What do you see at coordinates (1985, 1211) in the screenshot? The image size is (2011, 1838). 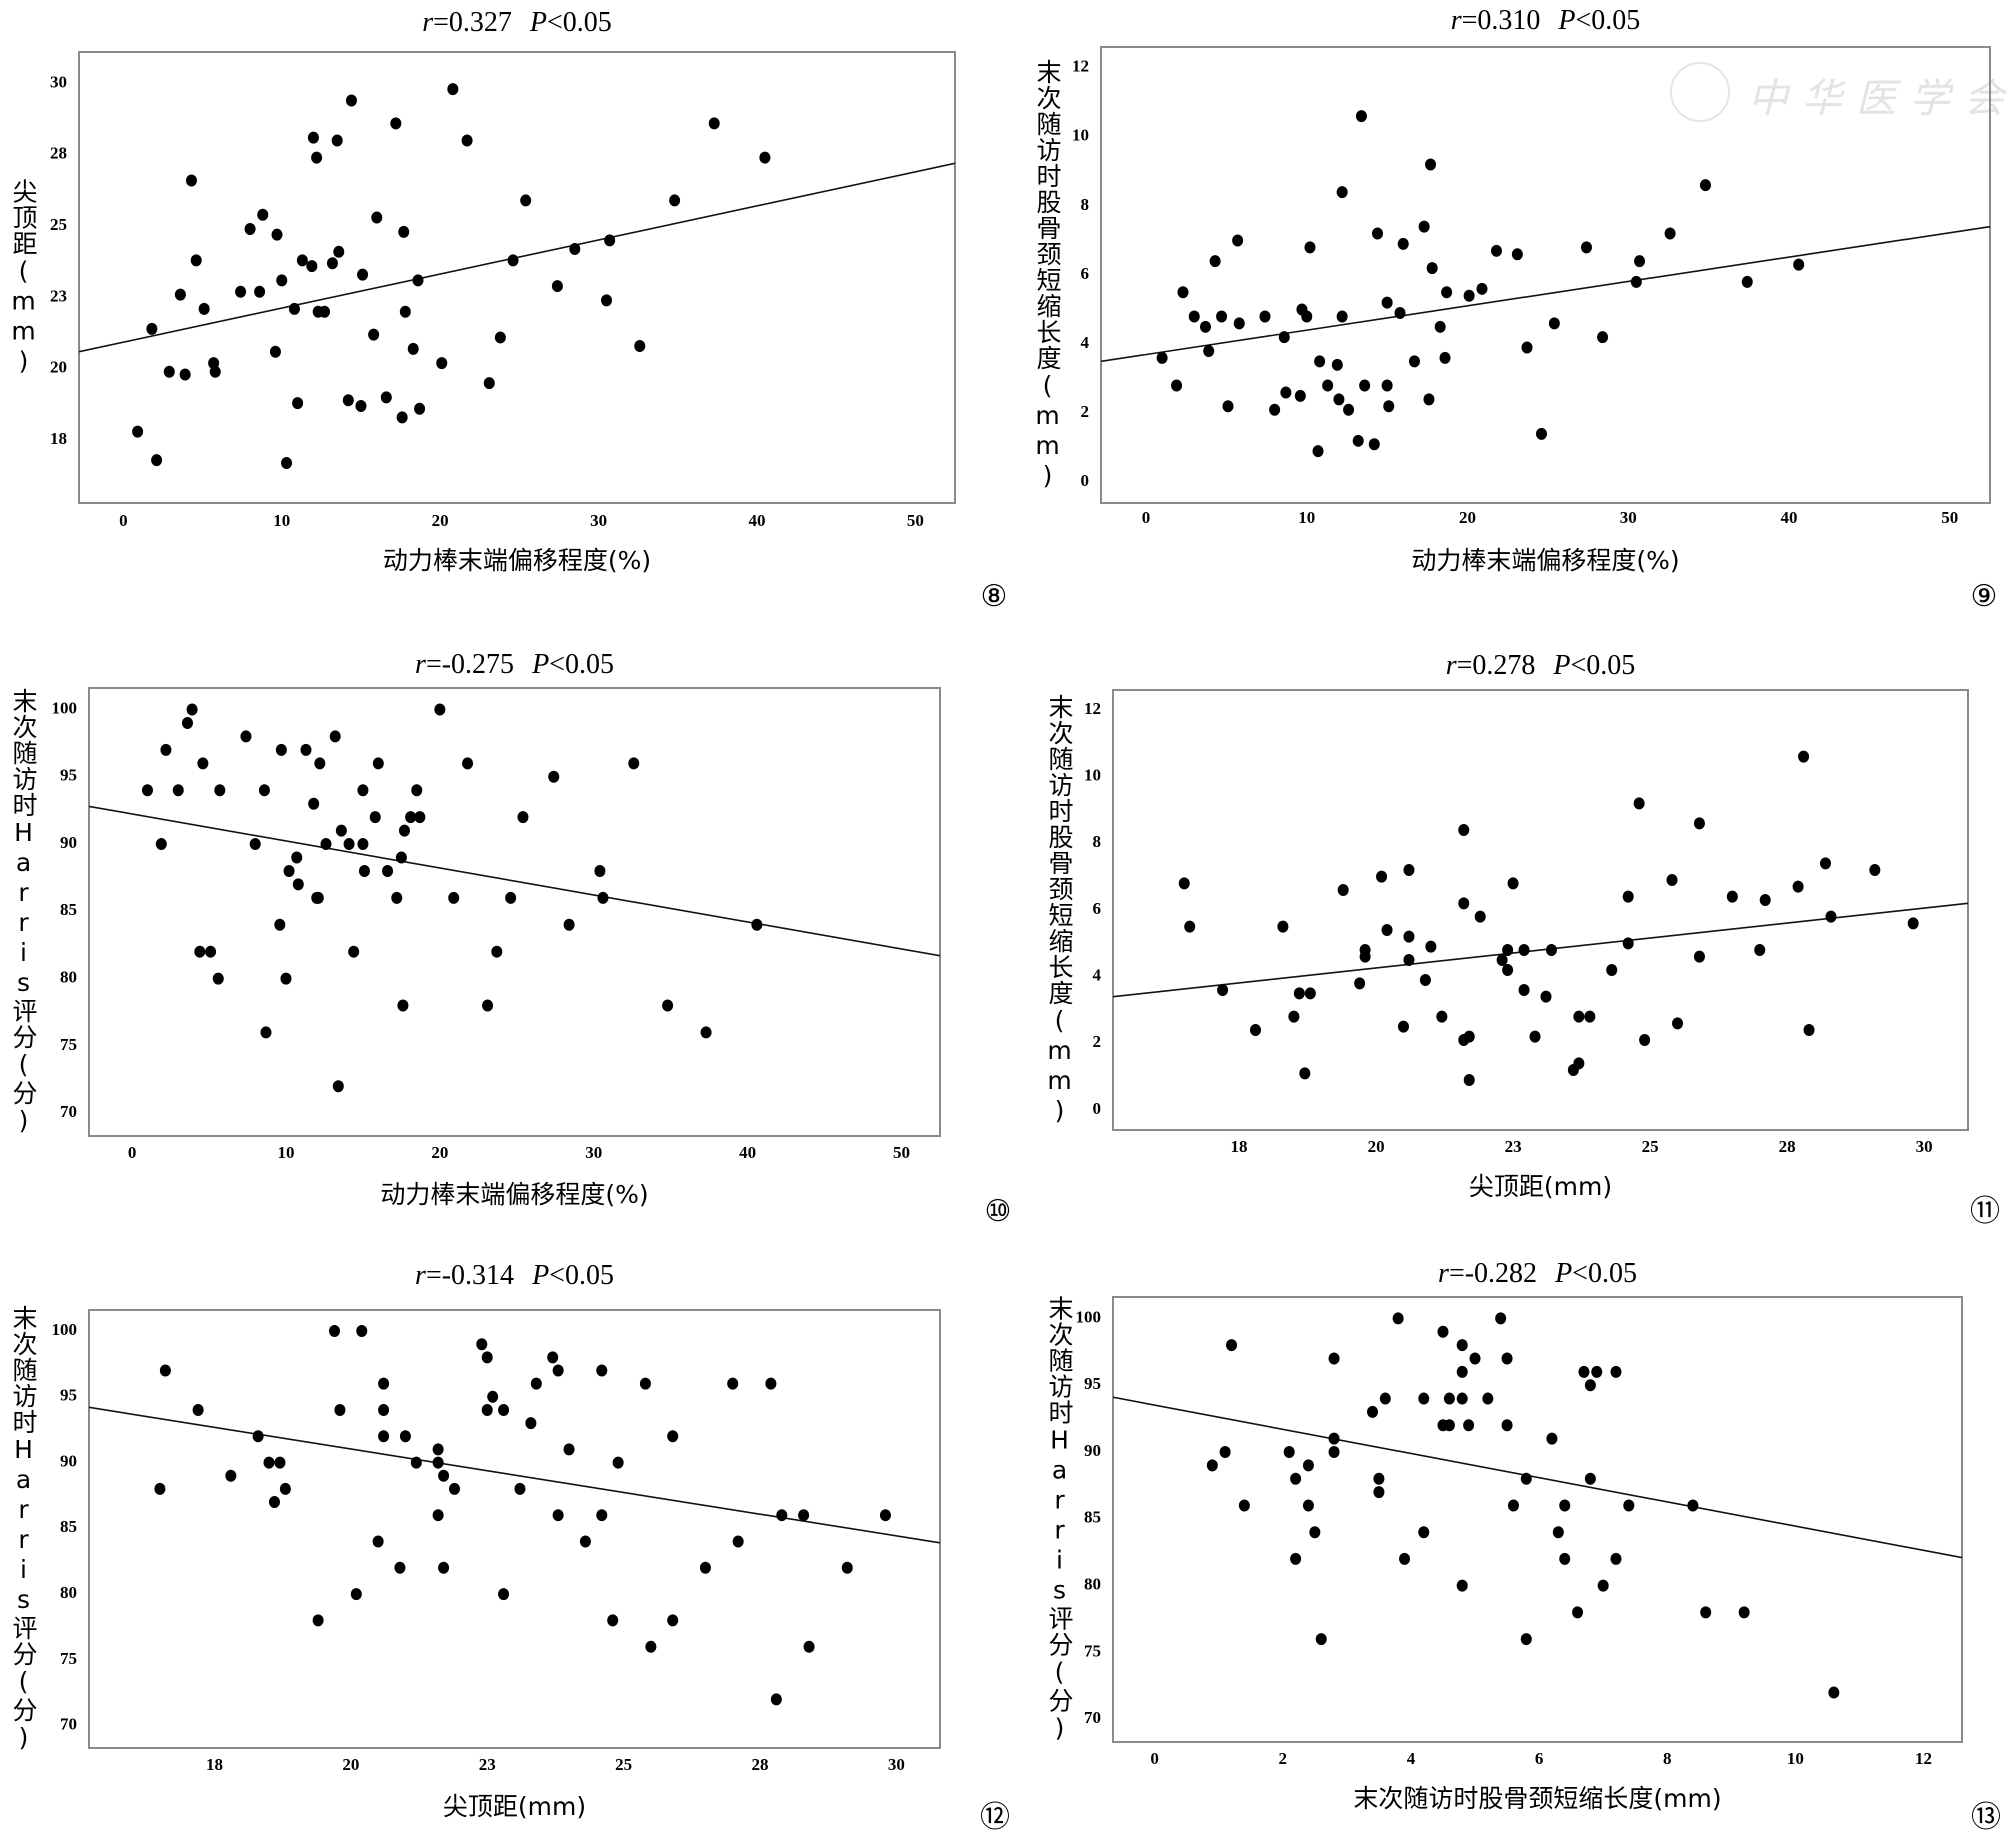 I see `panel-number: ⑪` at bounding box center [1985, 1211].